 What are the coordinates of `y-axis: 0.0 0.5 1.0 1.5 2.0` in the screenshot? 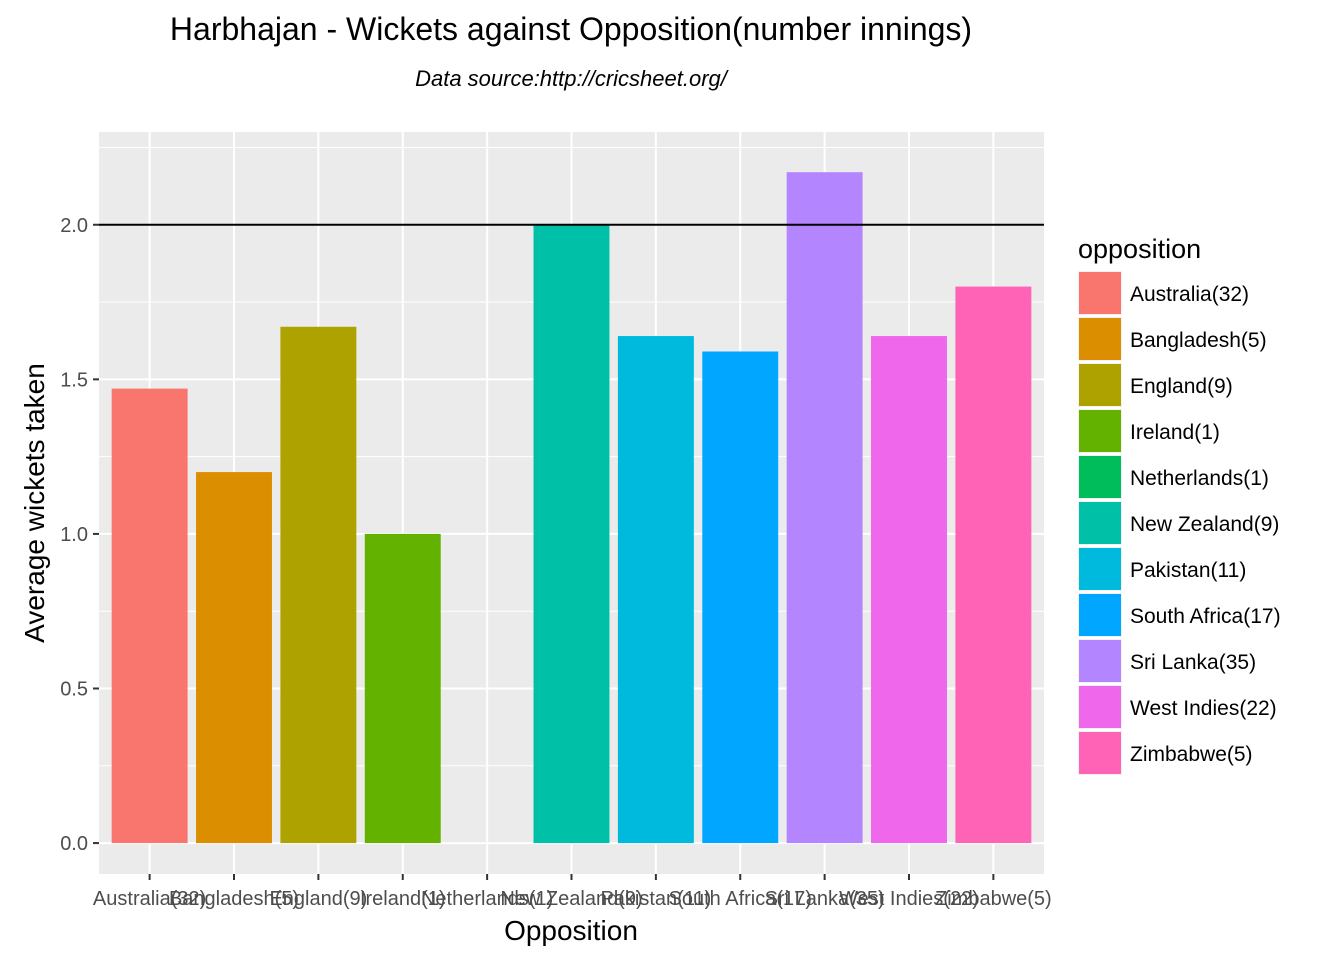 It's located at (79, 535).